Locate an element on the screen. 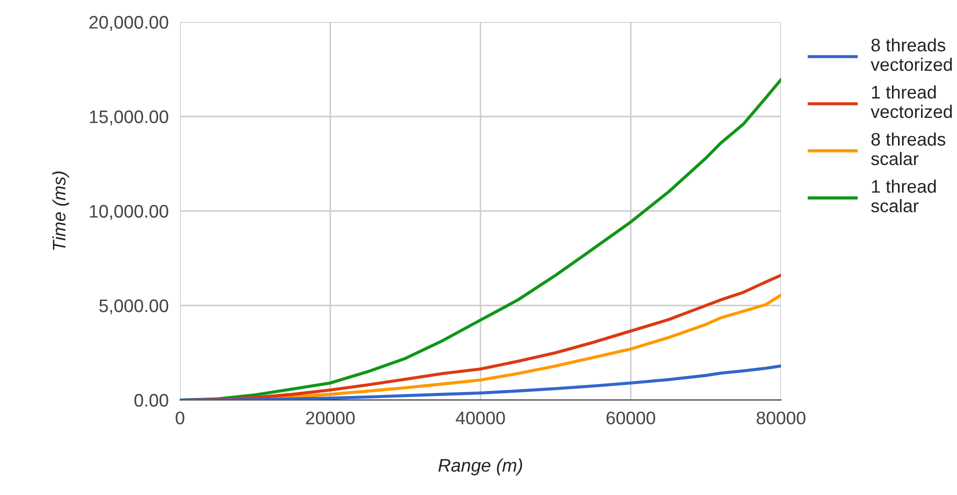  y-tick-label: 20,000.00 is located at coordinates (128, 23).